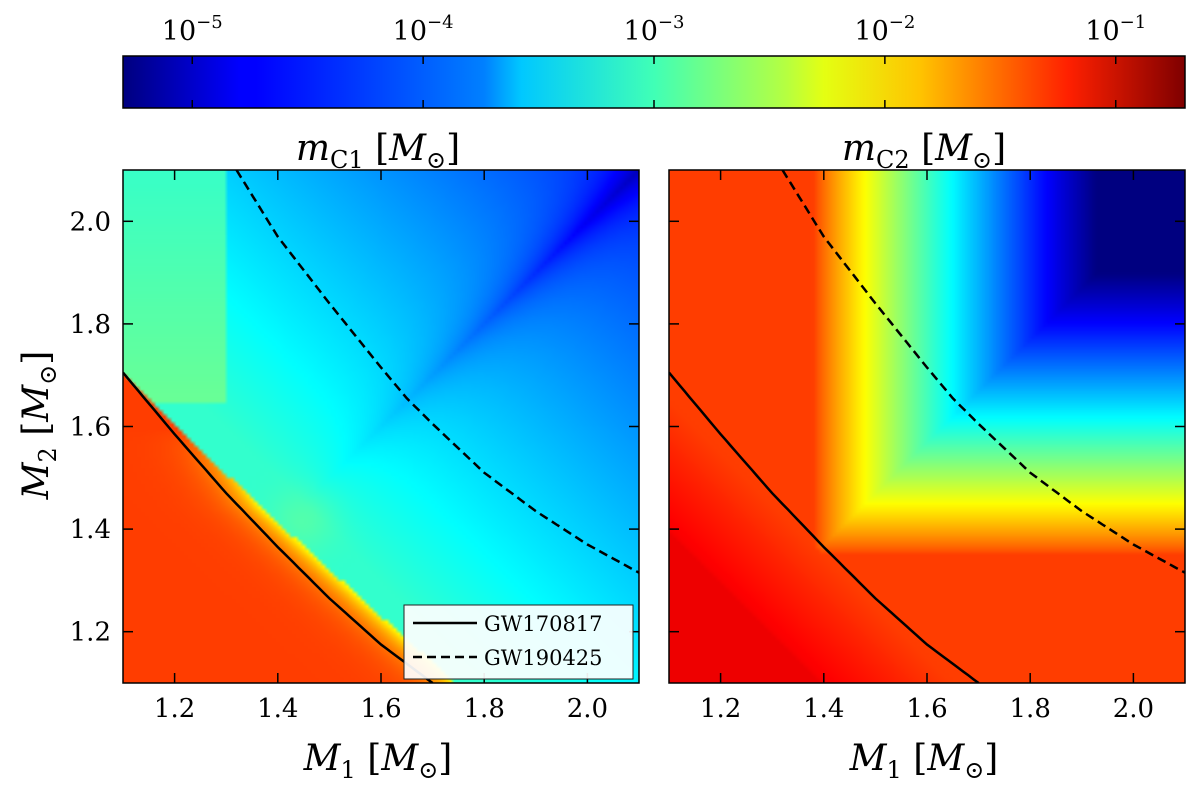  What do you see at coordinates (378, 151) in the screenshot?
I see `panel-title-mc1: mC1 [M⊙]` at bounding box center [378, 151].